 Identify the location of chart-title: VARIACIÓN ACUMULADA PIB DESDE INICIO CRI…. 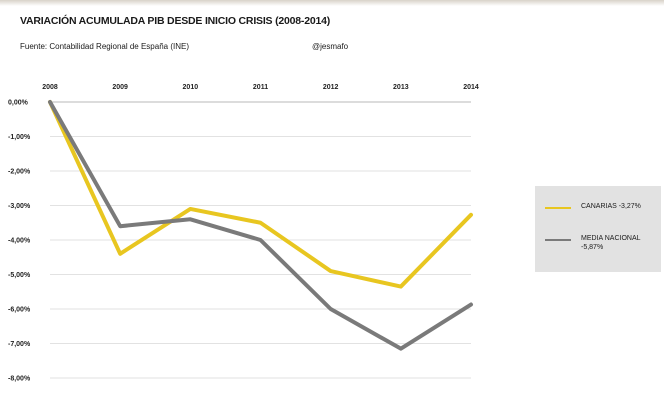
(175, 21).